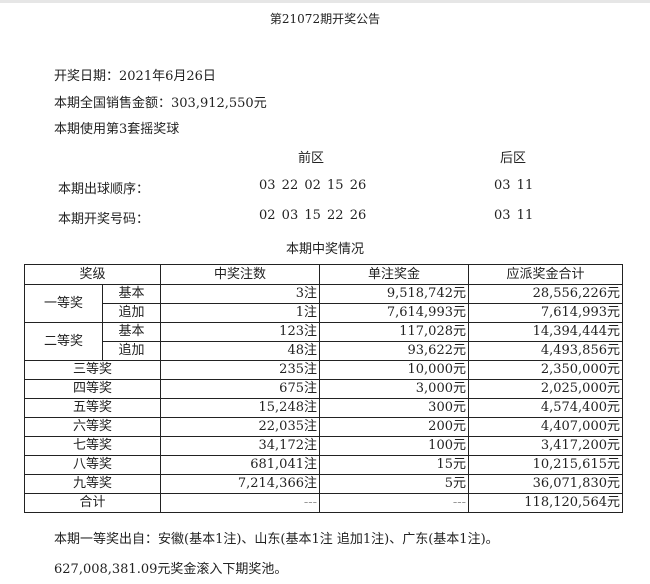  I want to click on winning-numbers-label: 本期开奖号码：, so click(104, 219).